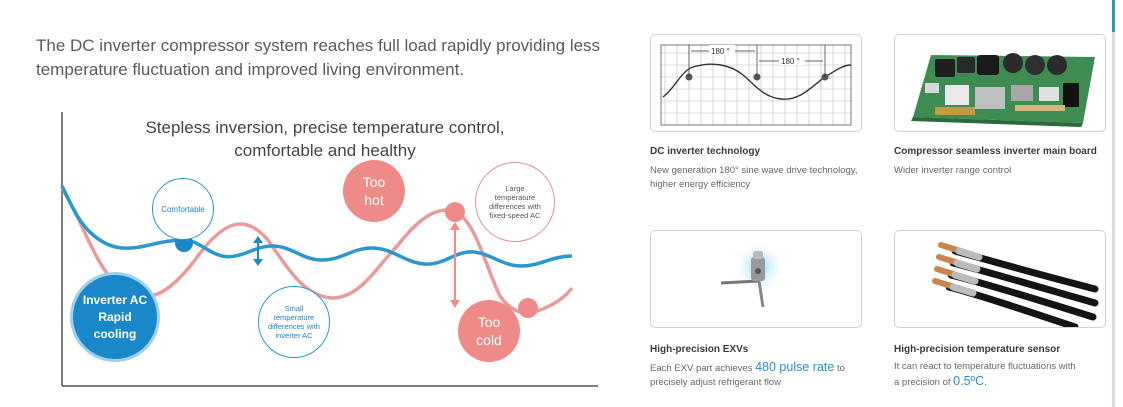 This screenshot has height=407, width=1123. I want to click on comfortable-bubble: Comfortable, so click(183, 209).